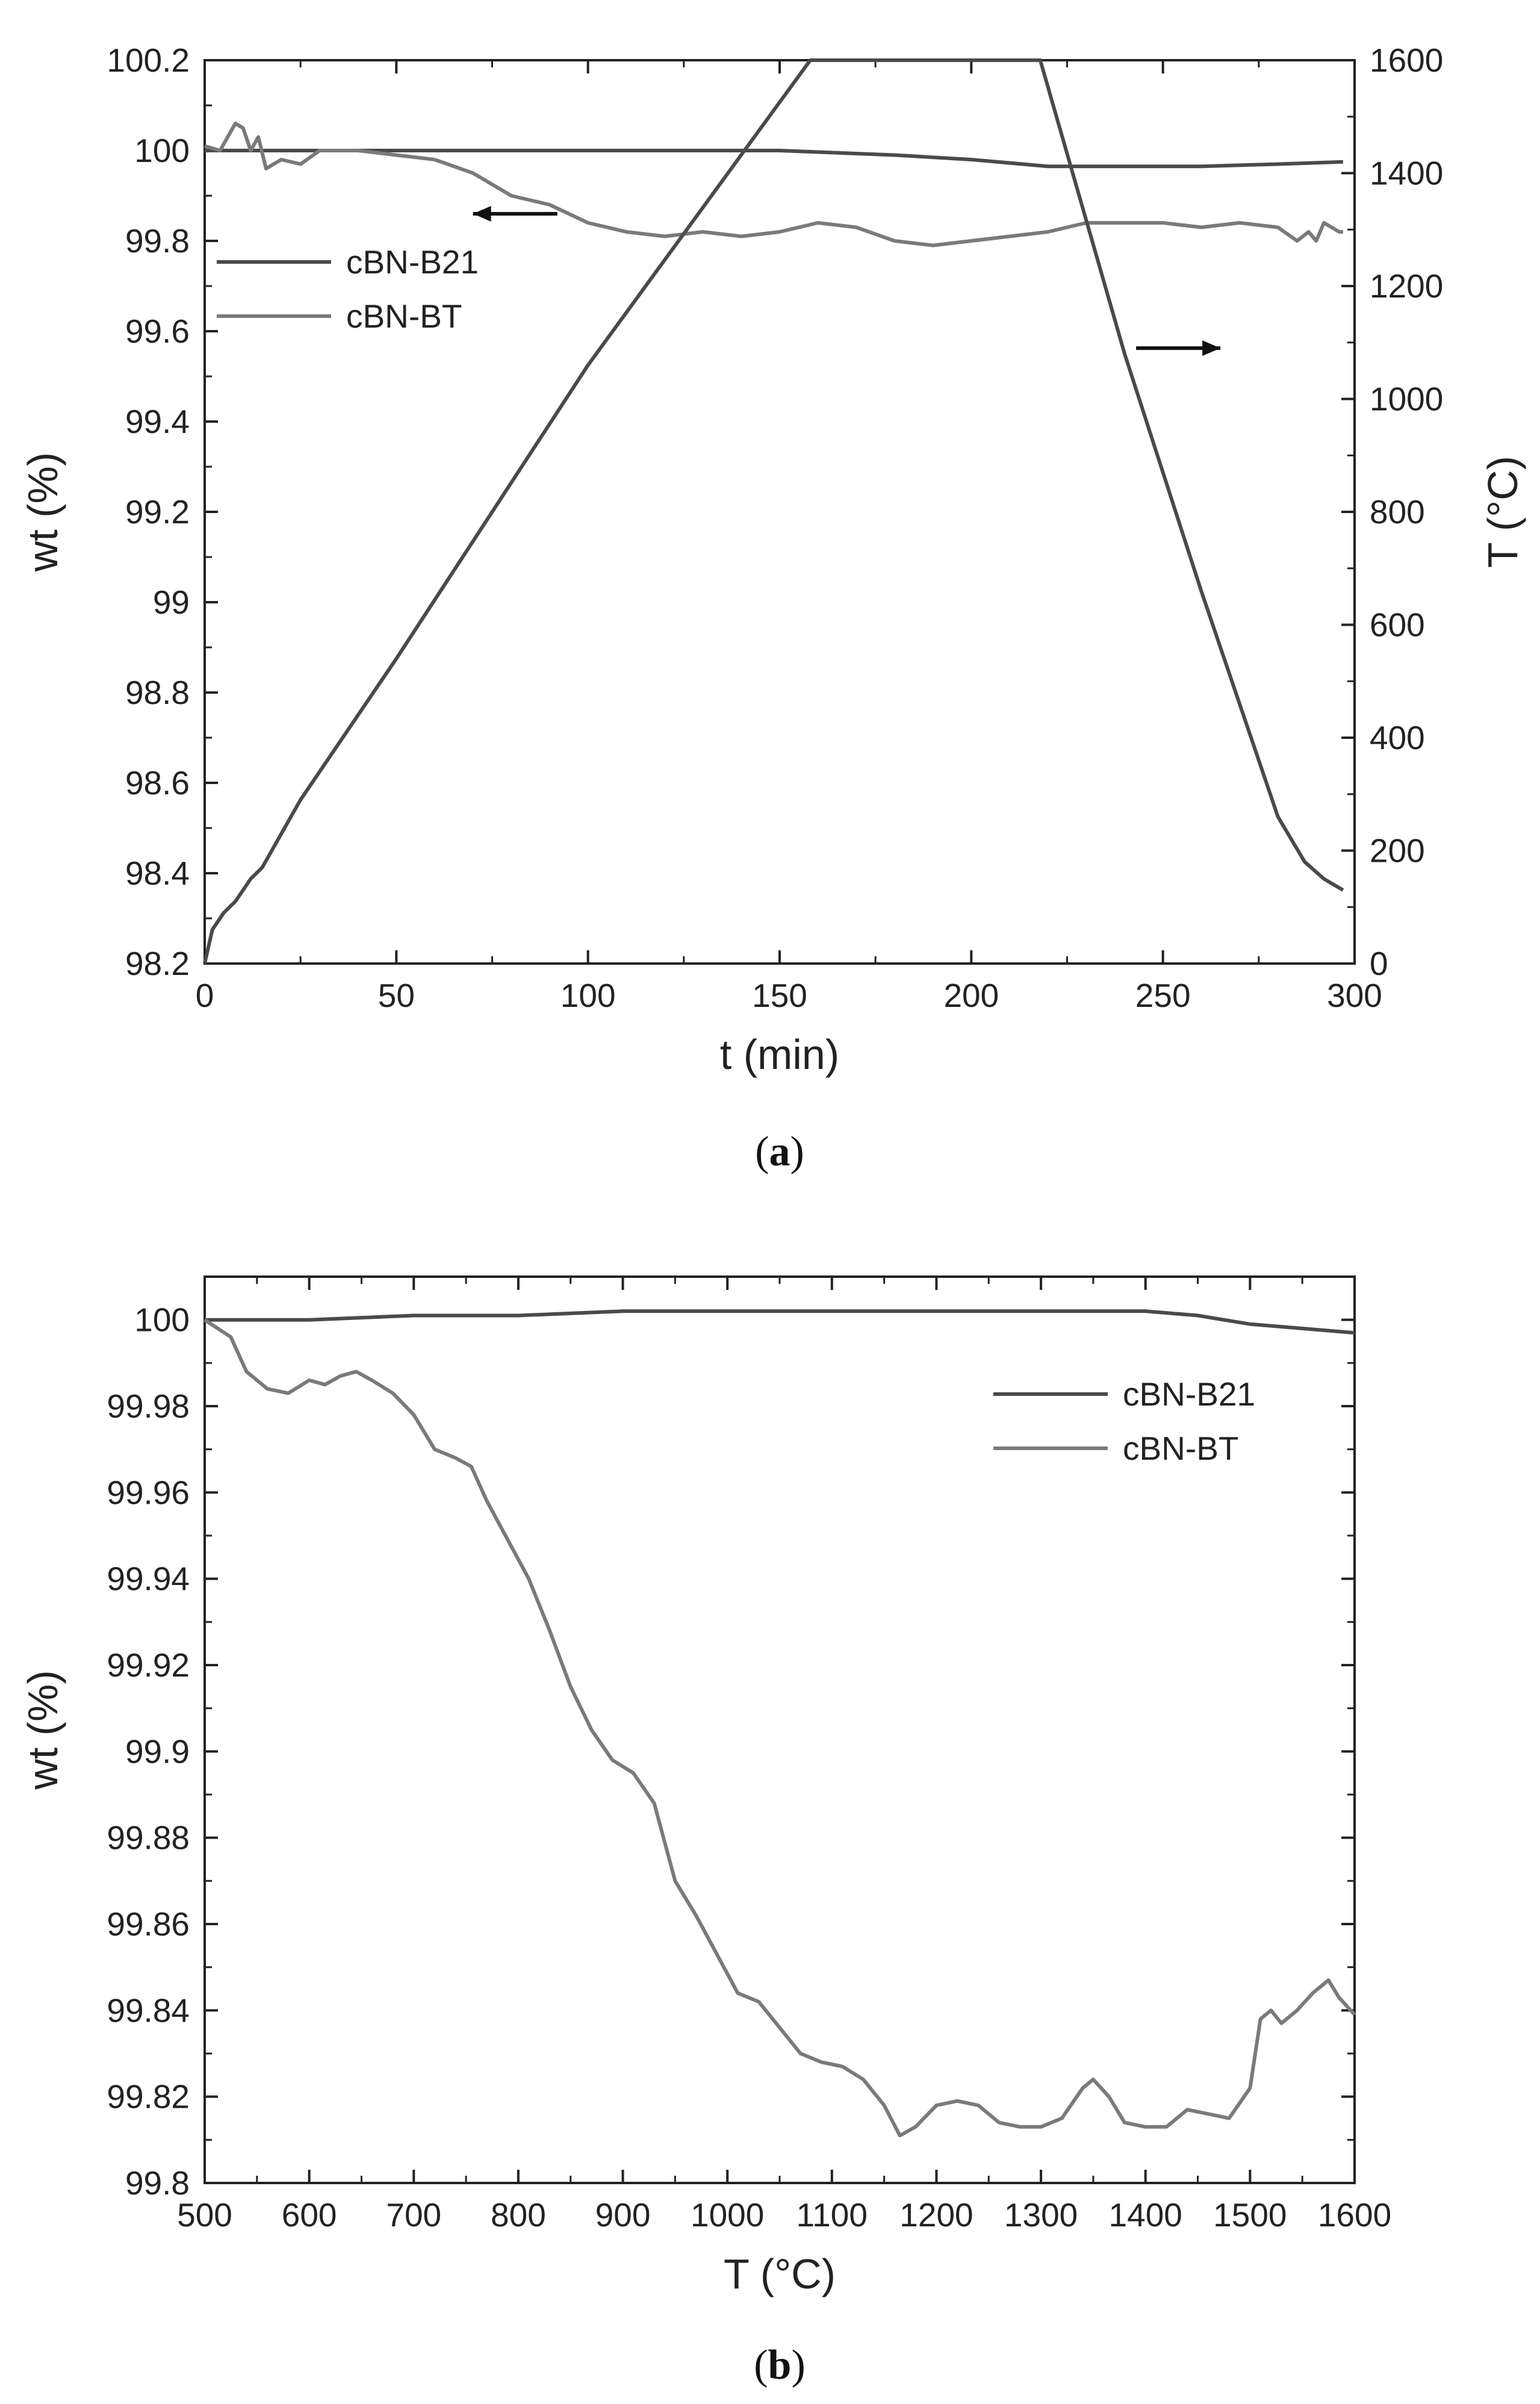 The height and width of the screenshot is (2404, 1540). I want to click on x-tick-label: 1000, so click(728, 2215).